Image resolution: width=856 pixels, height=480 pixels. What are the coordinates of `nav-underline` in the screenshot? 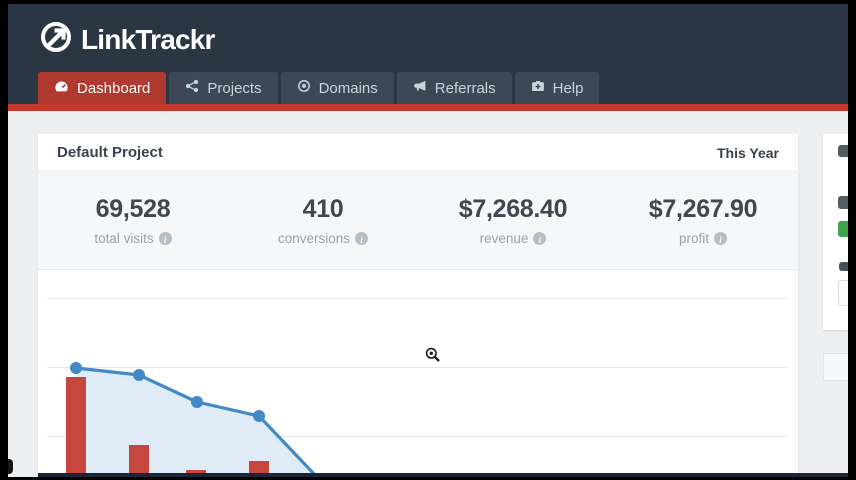 It's located at (428, 107).